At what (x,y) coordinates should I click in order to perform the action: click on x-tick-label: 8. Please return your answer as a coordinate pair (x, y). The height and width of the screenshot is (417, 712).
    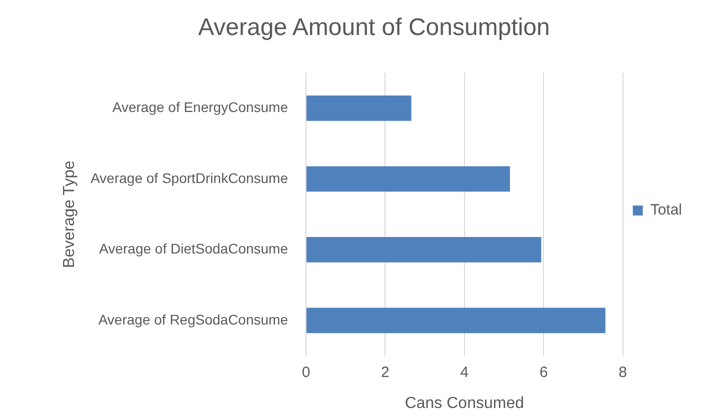
    Looking at the image, I should click on (622, 372).